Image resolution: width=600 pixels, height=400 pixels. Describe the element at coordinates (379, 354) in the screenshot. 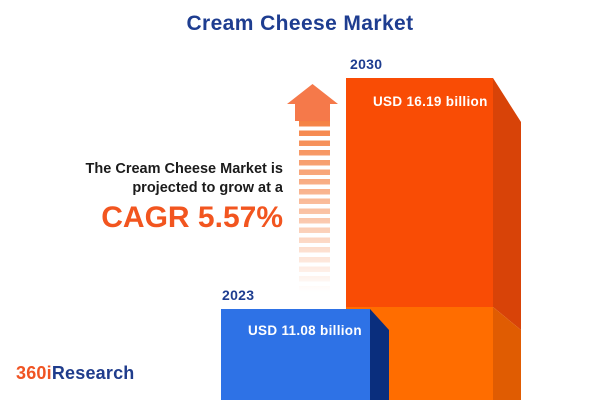

I see `bar-2023-side-face` at that location.